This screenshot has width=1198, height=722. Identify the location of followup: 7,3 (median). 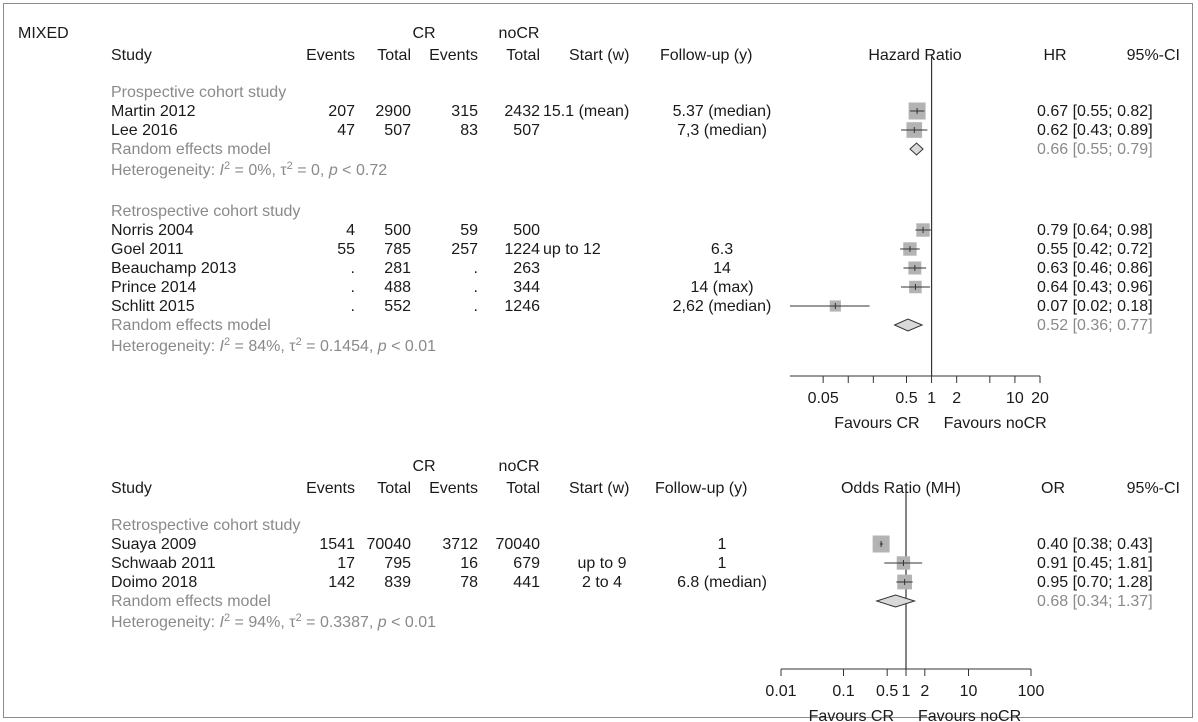
(722, 130).